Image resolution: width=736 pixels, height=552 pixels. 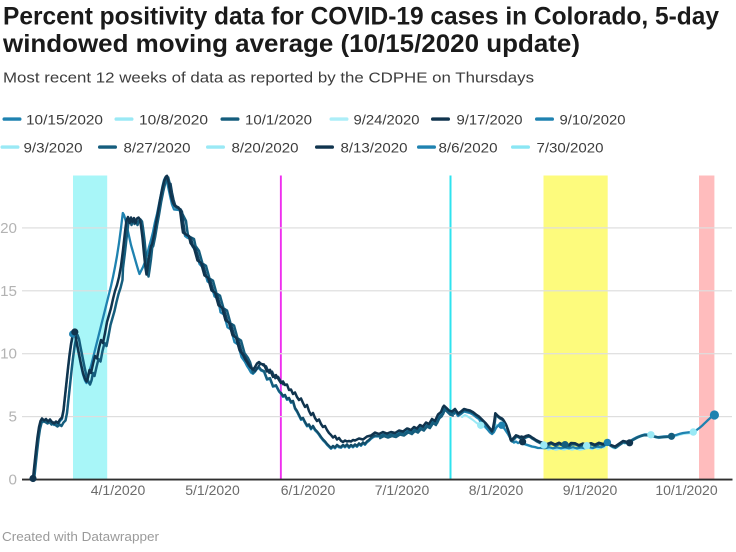 What do you see at coordinates (265, 148) in the screenshot?
I see `svg-text: 8/20/2020` at bounding box center [265, 148].